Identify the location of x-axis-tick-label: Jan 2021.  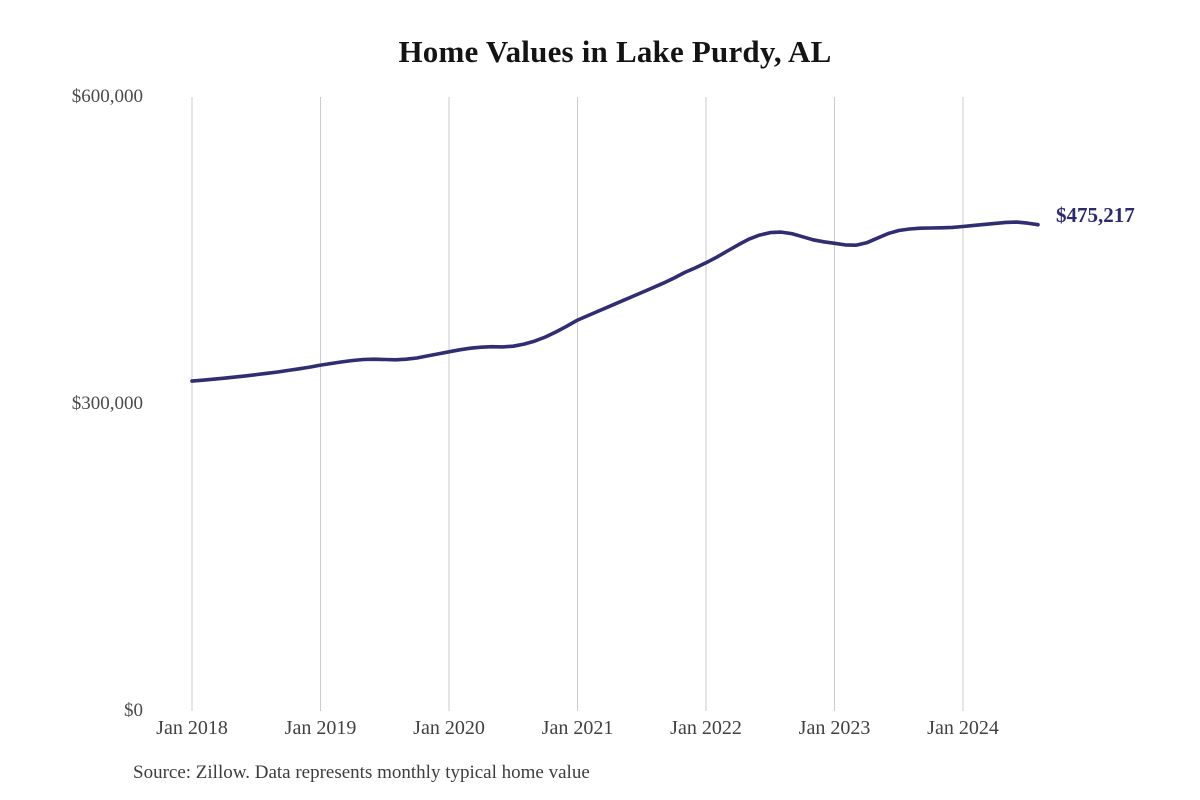
(577, 728).